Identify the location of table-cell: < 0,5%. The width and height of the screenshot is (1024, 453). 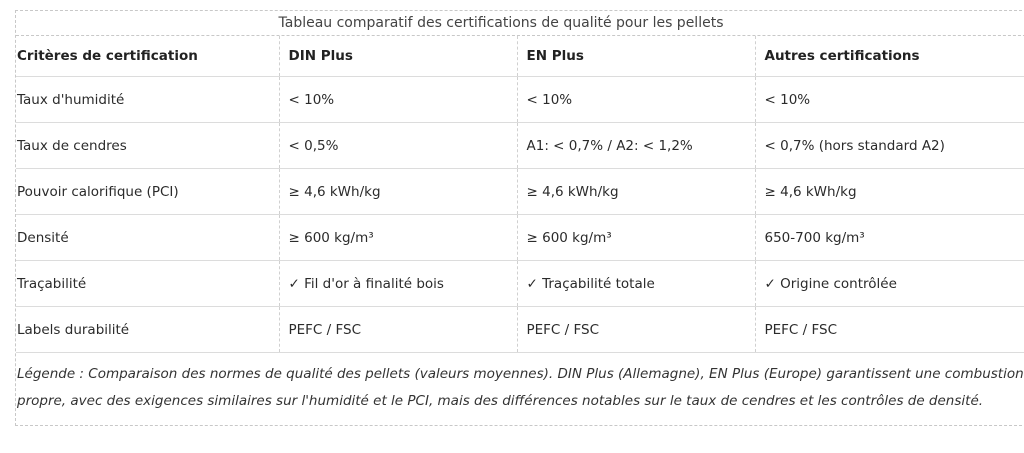
(397, 145).